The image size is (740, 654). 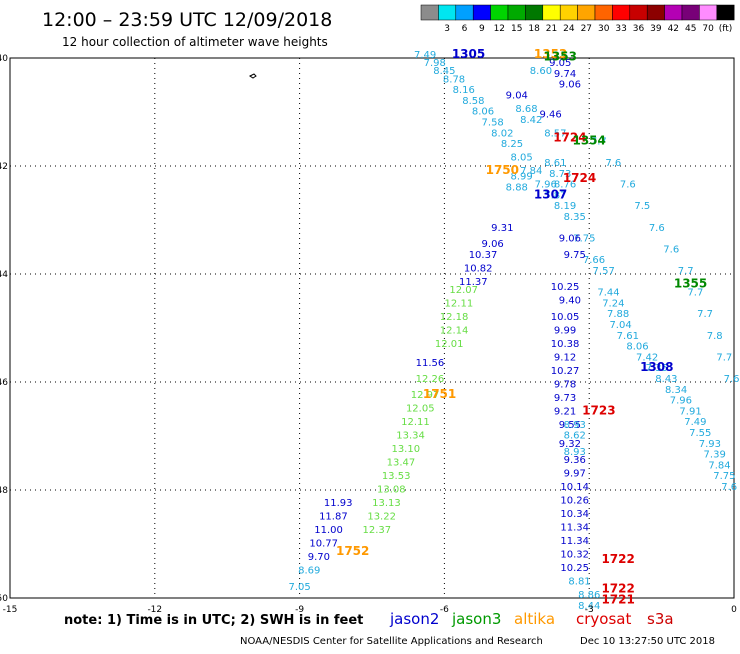 What do you see at coordinates (565, 317) in the screenshot?
I see `wave-height-value: 10.05` at bounding box center [565, 317].